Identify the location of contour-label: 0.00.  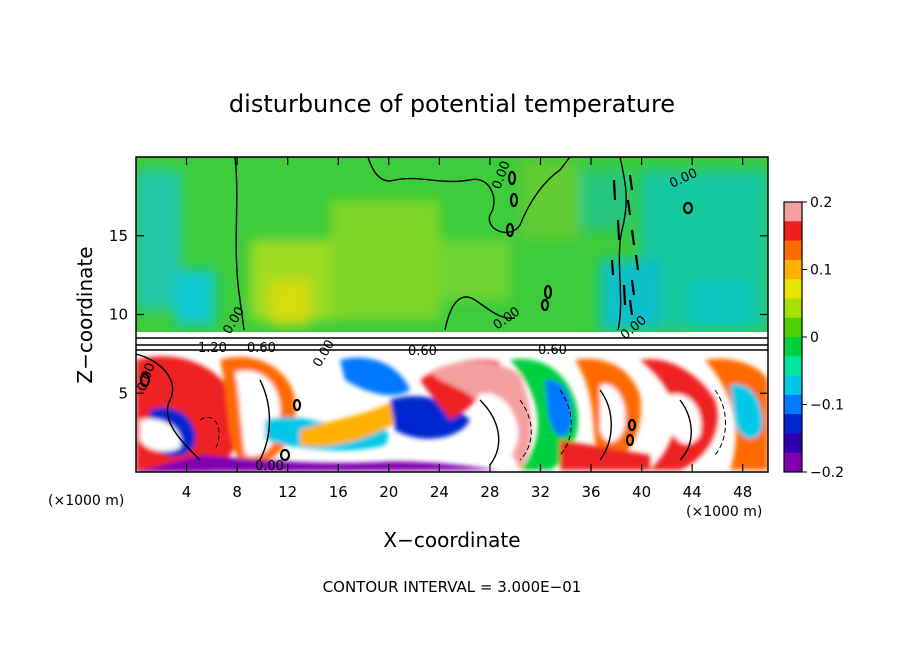
(269, 466).